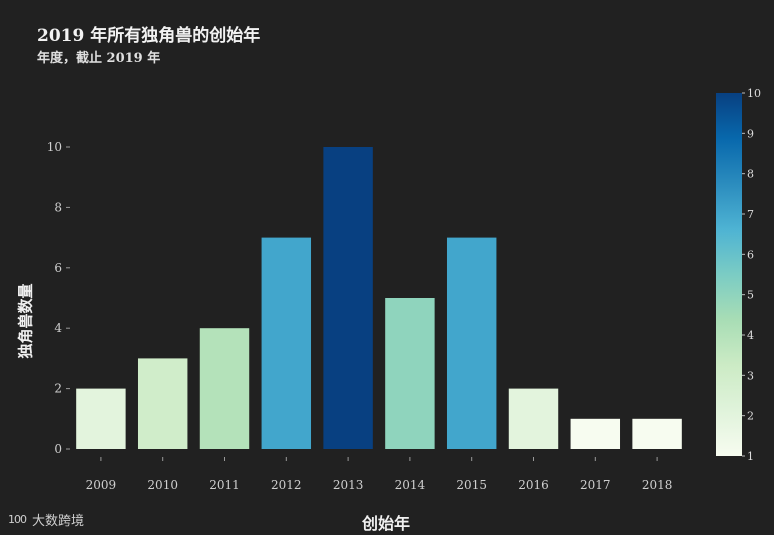  I want to click on chart-title: 2019 年所有独角兽的创始年, so click(149, 36).